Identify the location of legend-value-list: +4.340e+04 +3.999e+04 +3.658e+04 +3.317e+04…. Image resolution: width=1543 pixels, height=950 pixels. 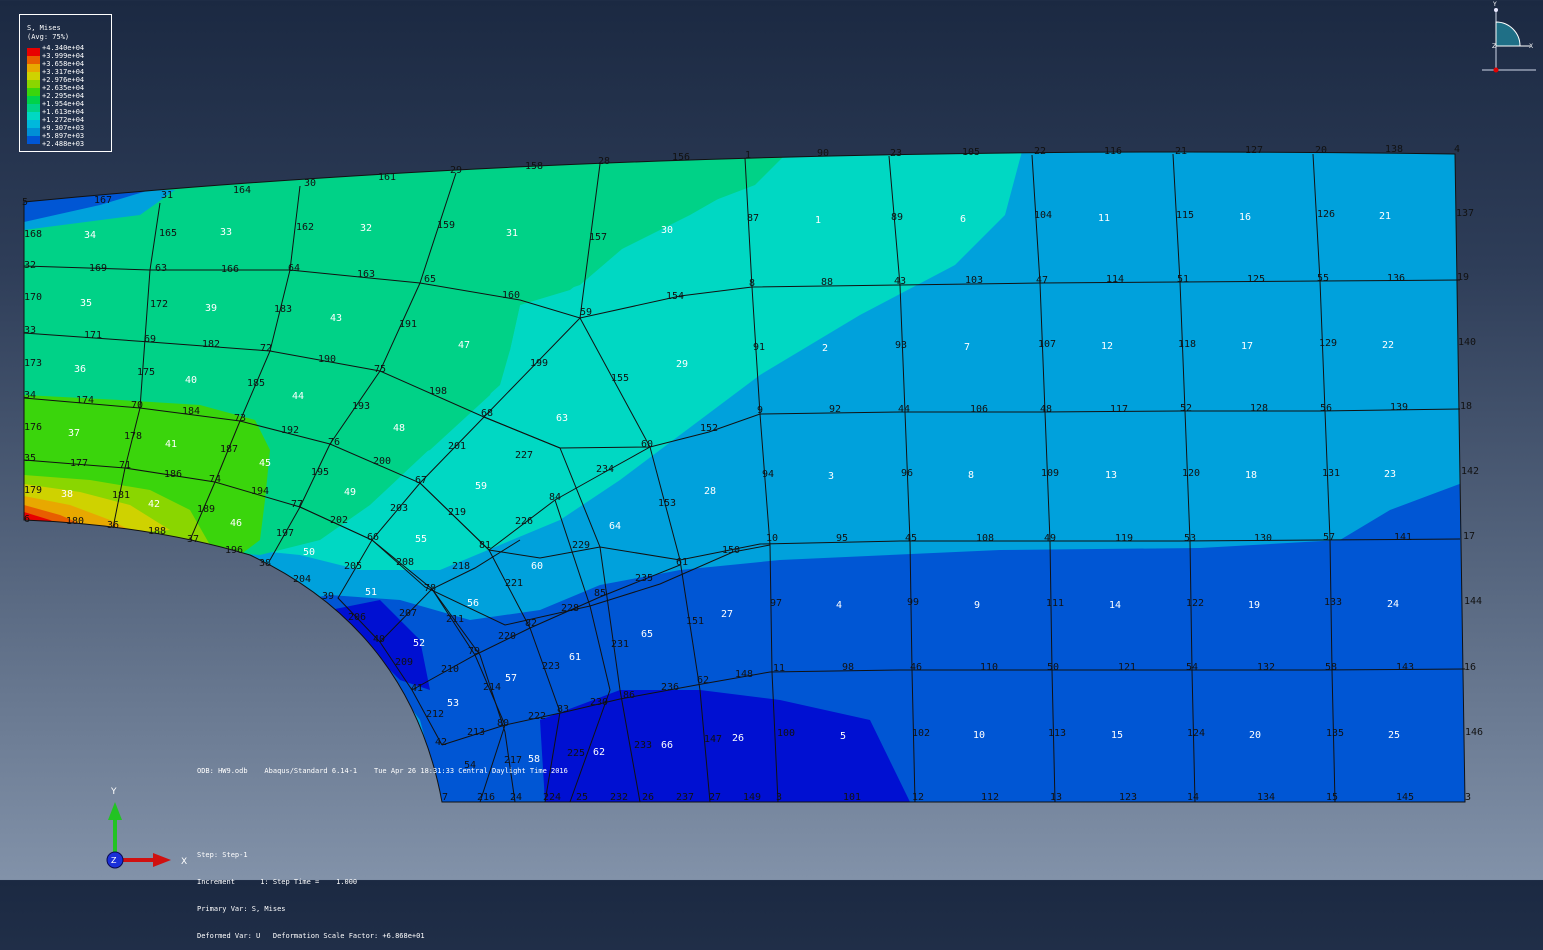
(63, 96).